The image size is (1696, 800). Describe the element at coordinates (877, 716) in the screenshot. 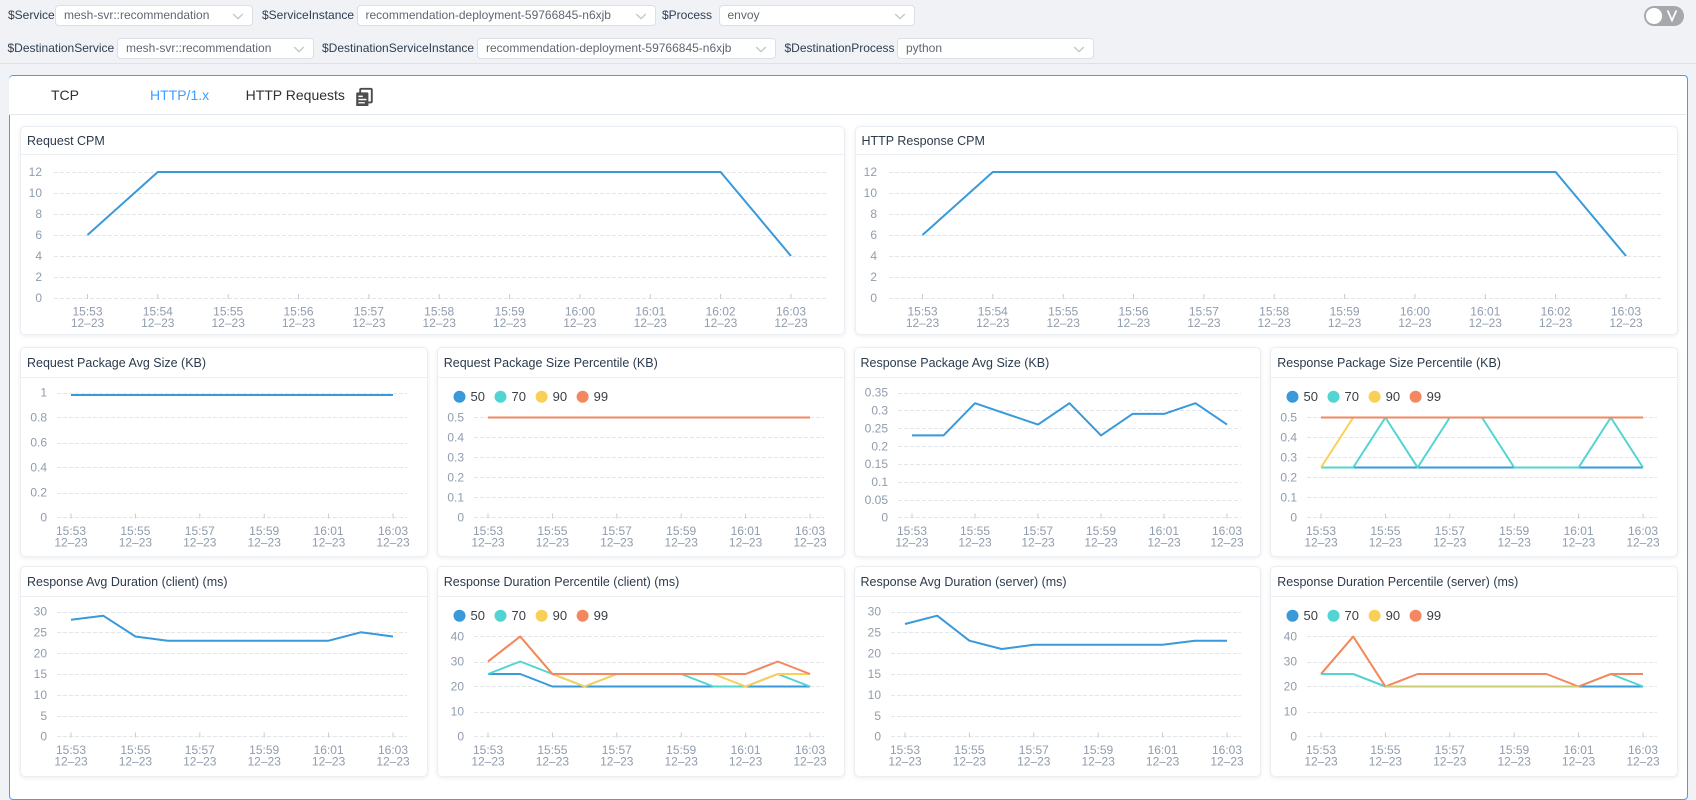

I see `svg-text: 5` at that location.